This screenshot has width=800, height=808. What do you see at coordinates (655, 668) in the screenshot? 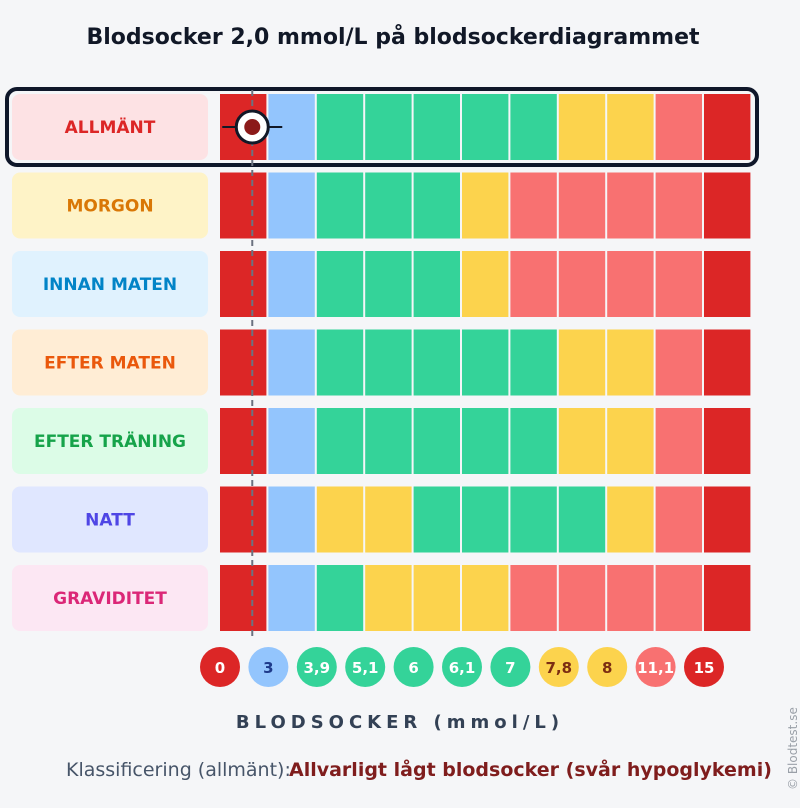
I see `tick-label: 11,1` at bounding box center [655, 668].